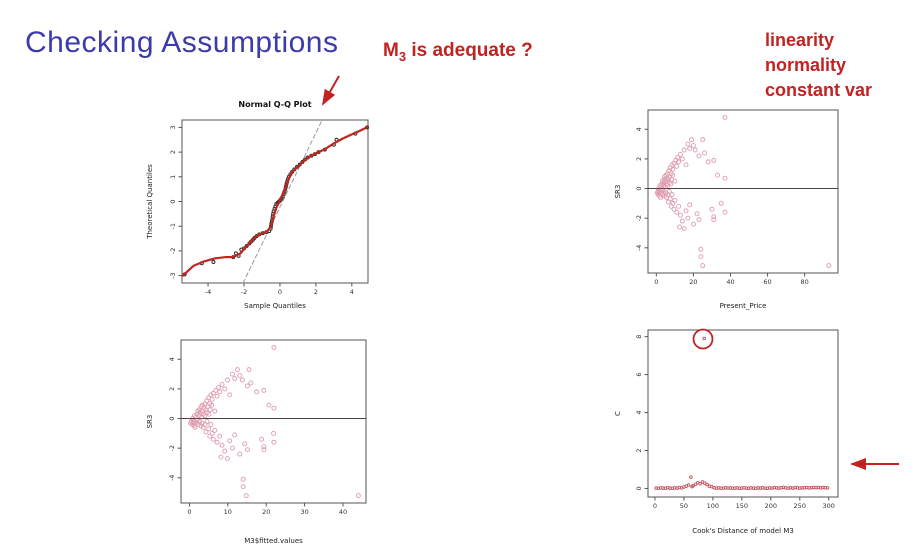 This screenshot has width=923, height=552. Describe the element at coordinates (273, 541) in the screenshot. I see `x-axis-label: M3$fitted.values` at that location.